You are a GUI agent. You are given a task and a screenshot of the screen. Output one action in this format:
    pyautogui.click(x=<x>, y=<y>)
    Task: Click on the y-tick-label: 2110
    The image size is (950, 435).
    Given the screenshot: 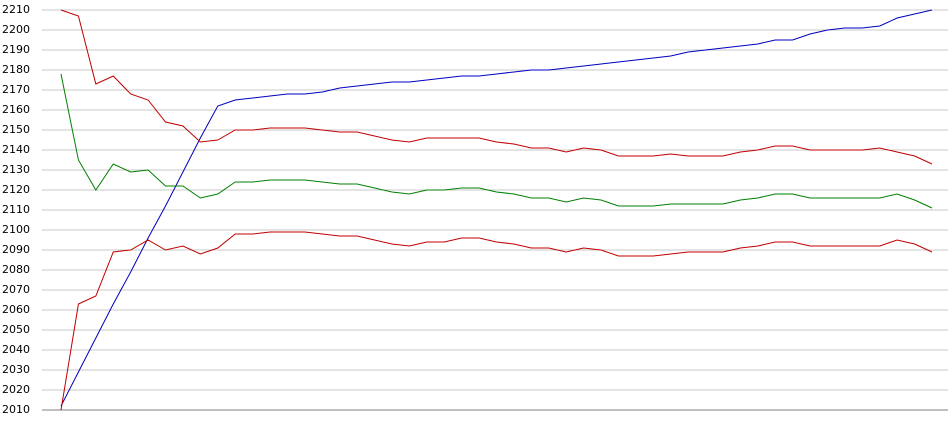 What is the action you would take?
    pyautogui.click(x=16, y=209)
    